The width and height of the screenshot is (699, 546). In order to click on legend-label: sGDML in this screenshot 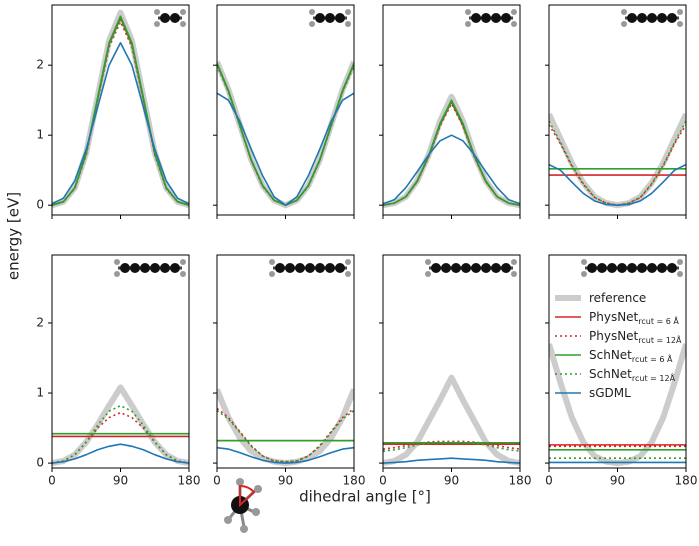, I will do `click(610, 393)`.